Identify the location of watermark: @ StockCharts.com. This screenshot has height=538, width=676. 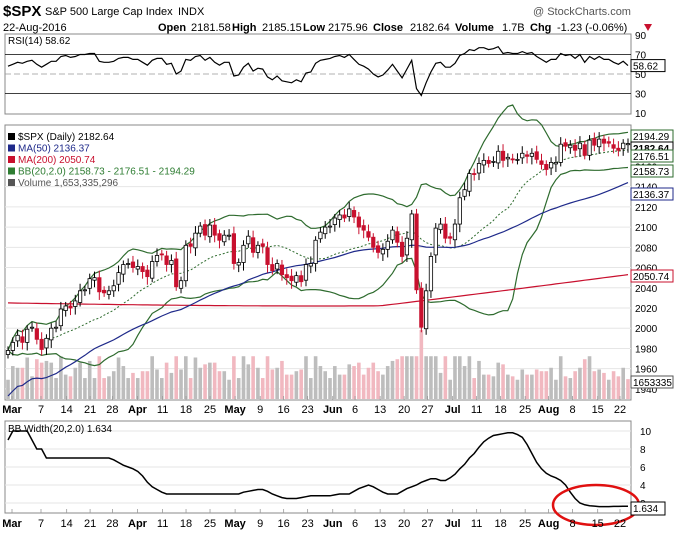
(582, 12).